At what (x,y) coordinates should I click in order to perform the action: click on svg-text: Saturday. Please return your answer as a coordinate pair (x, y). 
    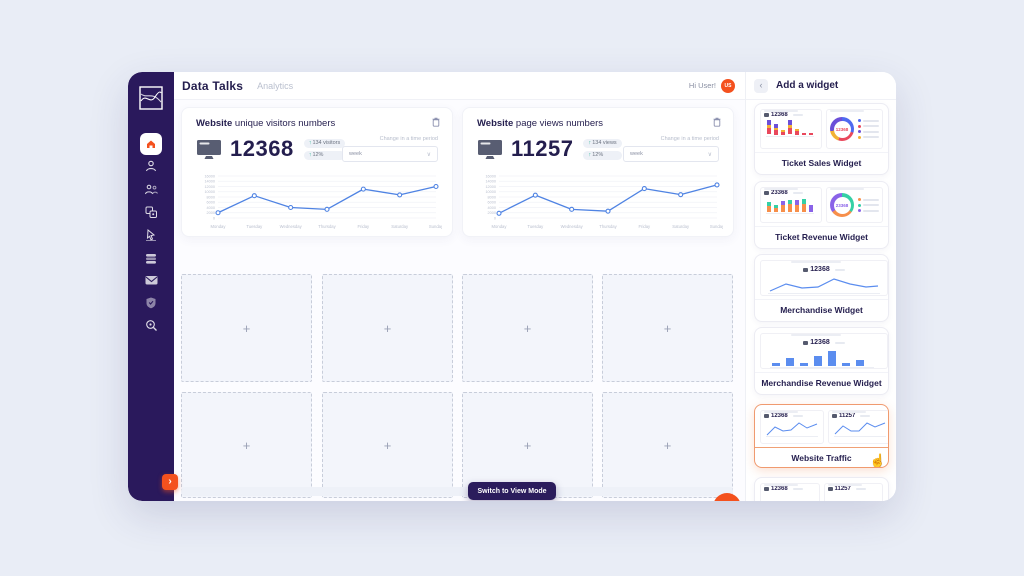
    Looking at the image, I should click on (400, 226).